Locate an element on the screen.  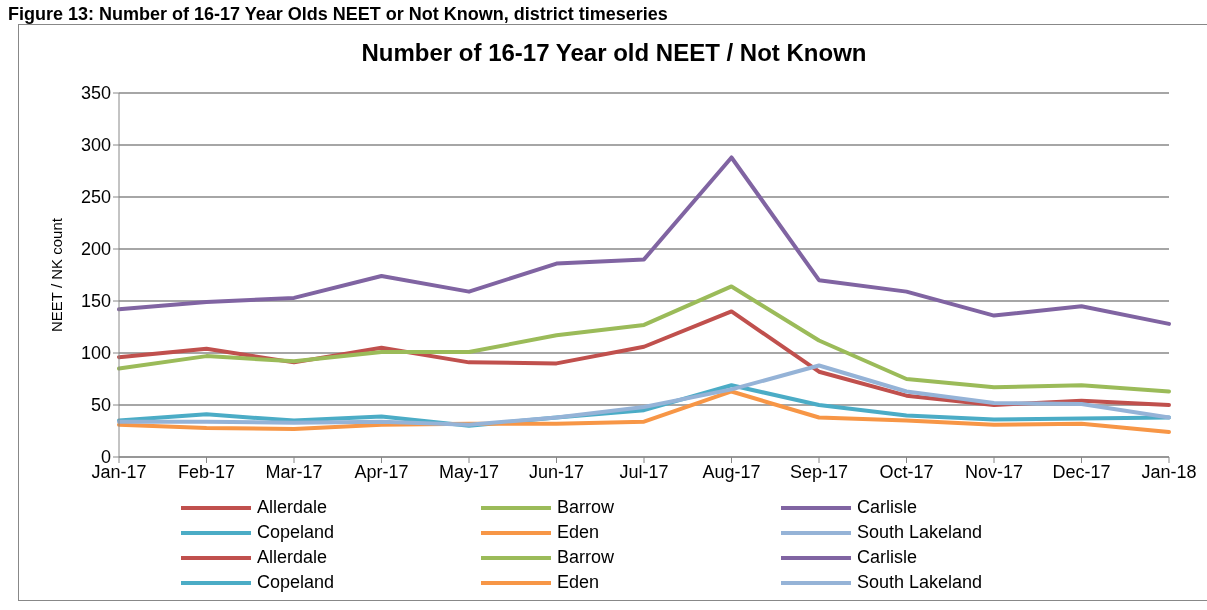
y-tick-label: 300 is located at coordinates (95, 145).